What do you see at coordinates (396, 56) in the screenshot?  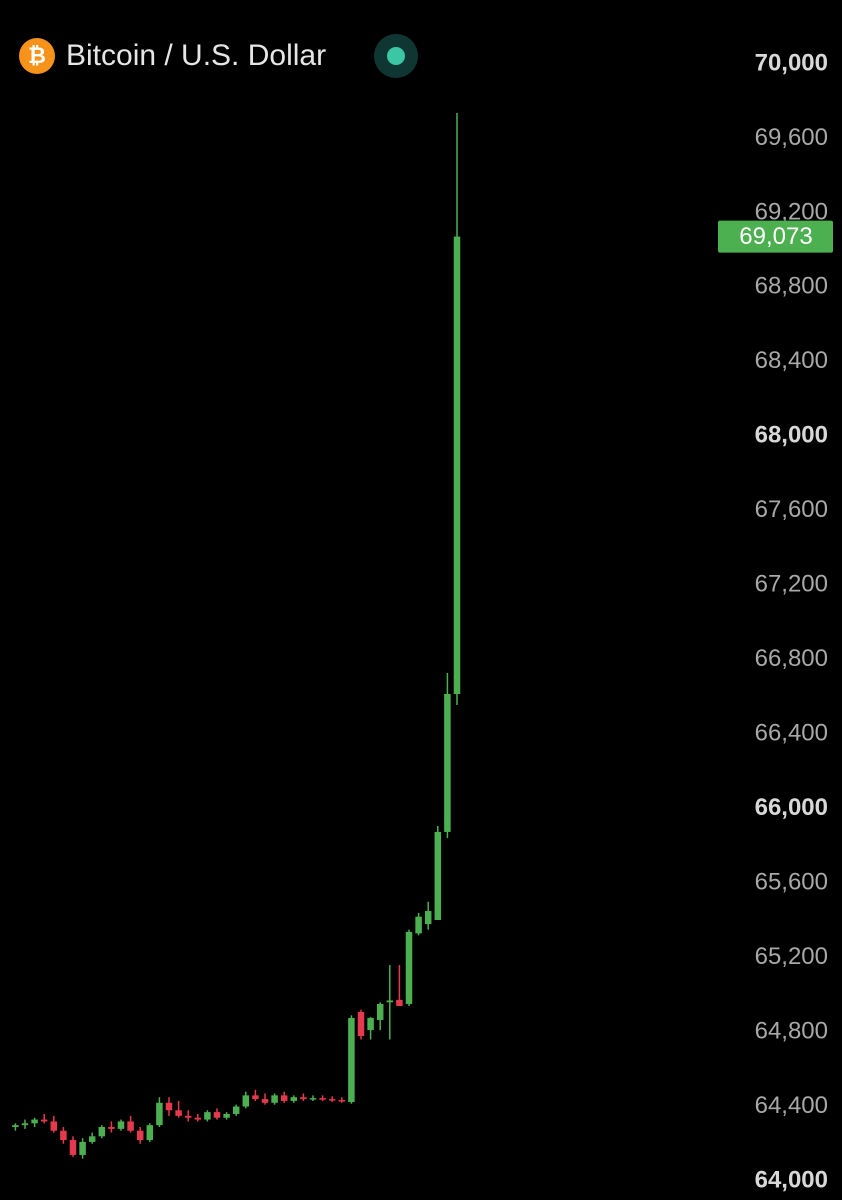 I see `status-dot` at bounding box center [396, 56].